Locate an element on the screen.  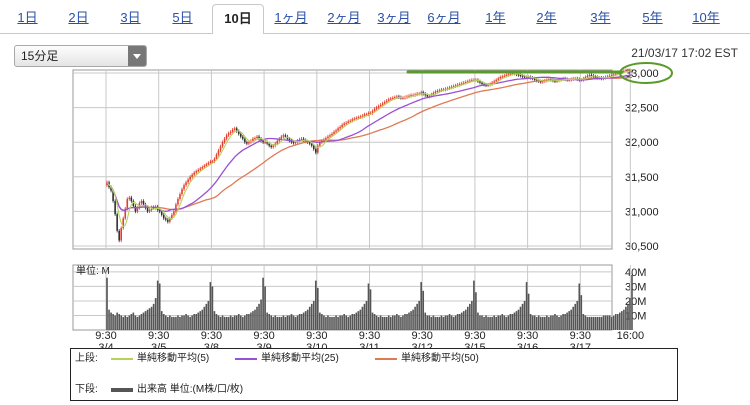
tab-5: 1ヶ月 is located at coordinates (291, 17).